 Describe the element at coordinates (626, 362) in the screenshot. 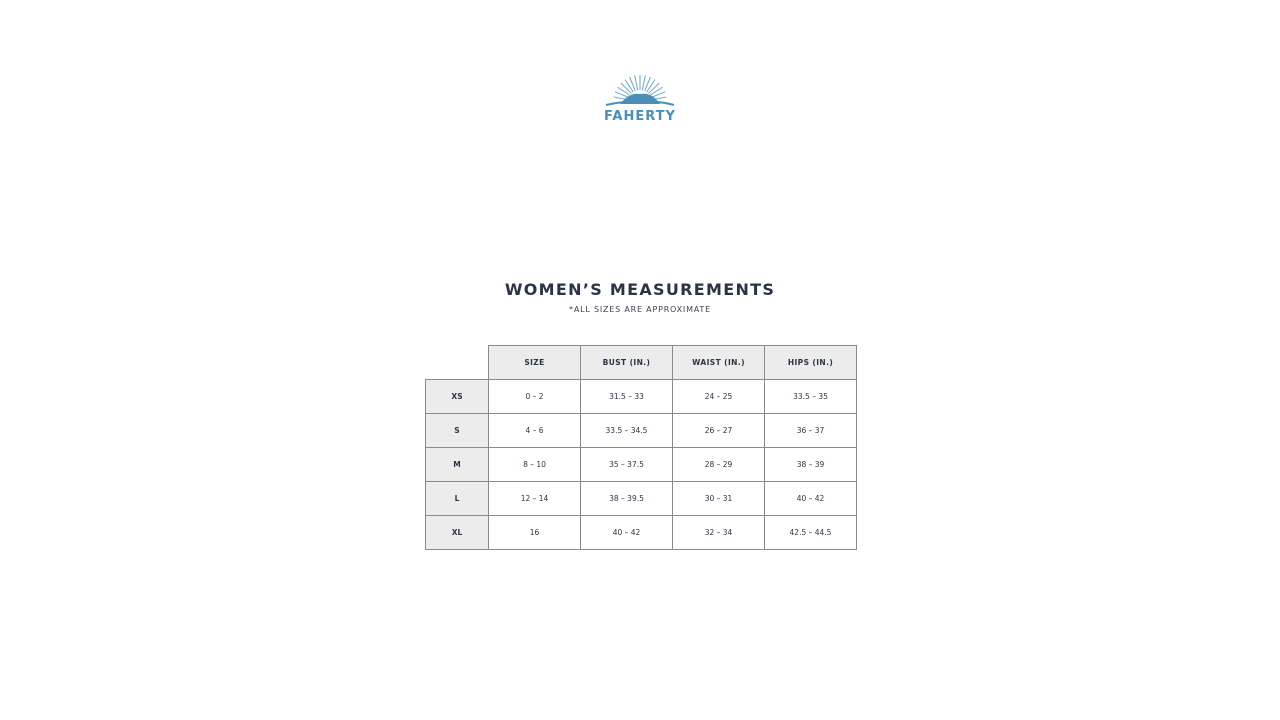

I see `column-header: BUST (IN.)` at that location.